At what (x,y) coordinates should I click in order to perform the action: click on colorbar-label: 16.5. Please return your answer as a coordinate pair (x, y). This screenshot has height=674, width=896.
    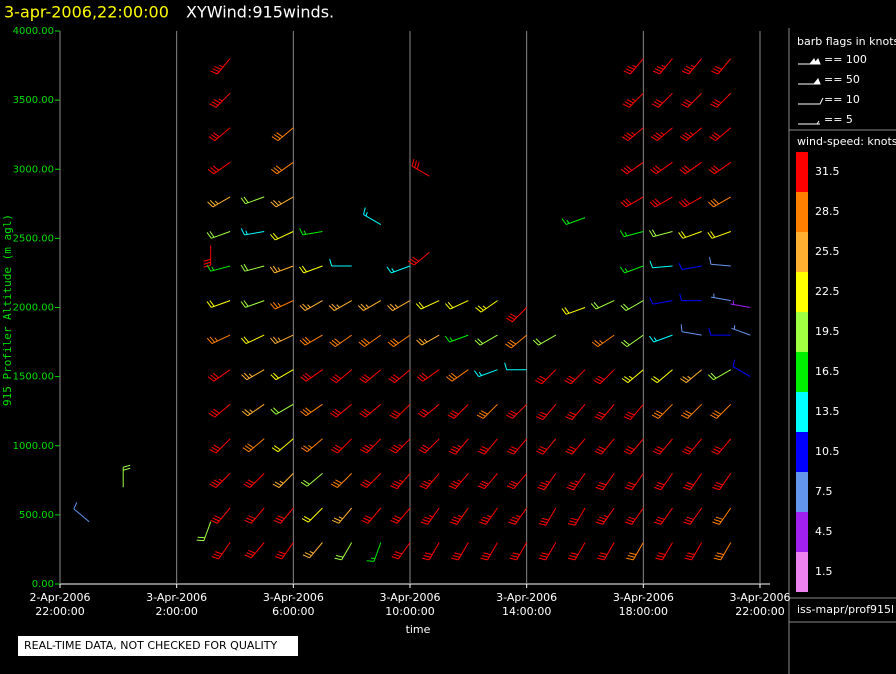
    Looking at the image, I should click on (827, 371).